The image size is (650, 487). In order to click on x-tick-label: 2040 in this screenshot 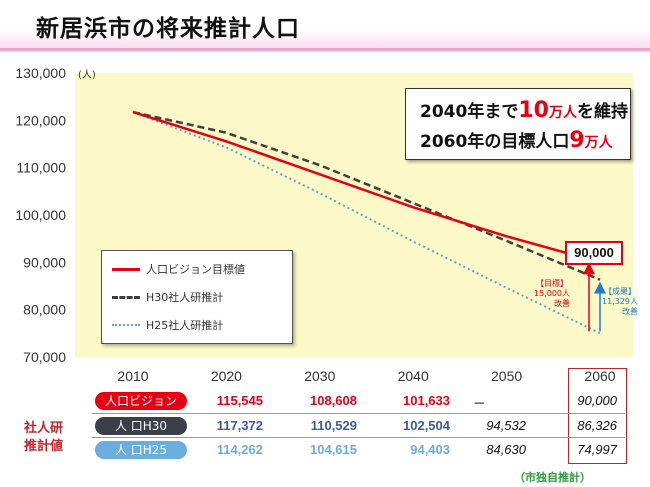, I will do `click(413, 376)`.